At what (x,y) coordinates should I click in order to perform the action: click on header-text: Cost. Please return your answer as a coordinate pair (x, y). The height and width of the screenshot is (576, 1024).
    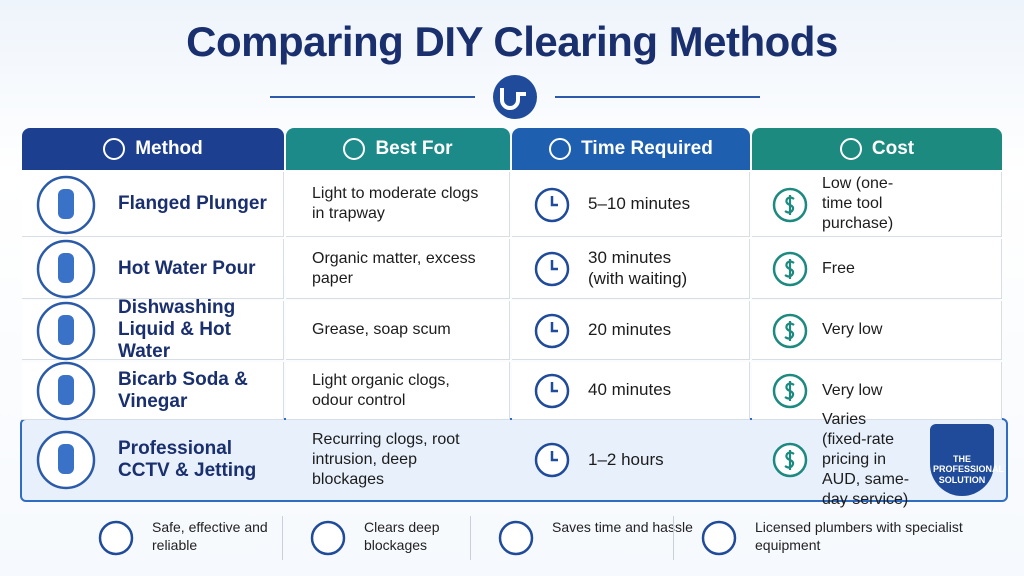
    Looking at the image, I should click on (893, 148).